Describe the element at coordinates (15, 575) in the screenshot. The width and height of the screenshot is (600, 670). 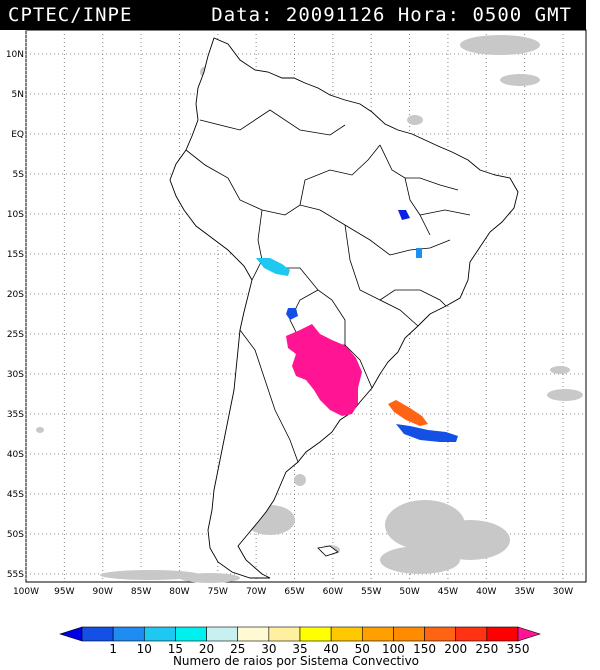
I see `lat-tick-label: 55S` at that location.